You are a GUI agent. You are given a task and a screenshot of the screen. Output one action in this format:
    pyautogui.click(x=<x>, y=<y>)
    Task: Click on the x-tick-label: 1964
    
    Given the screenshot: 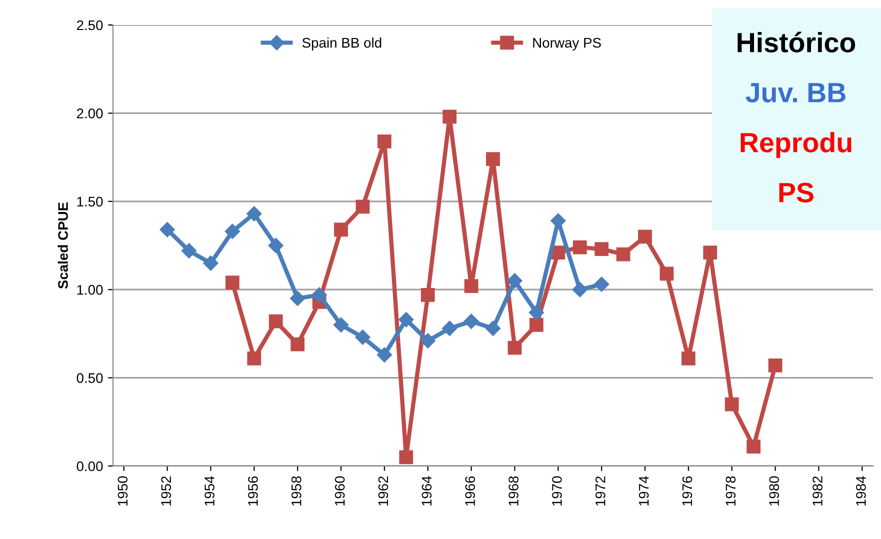 What is the action you would take?
    pyautogui.click(x=427, y=491)
    